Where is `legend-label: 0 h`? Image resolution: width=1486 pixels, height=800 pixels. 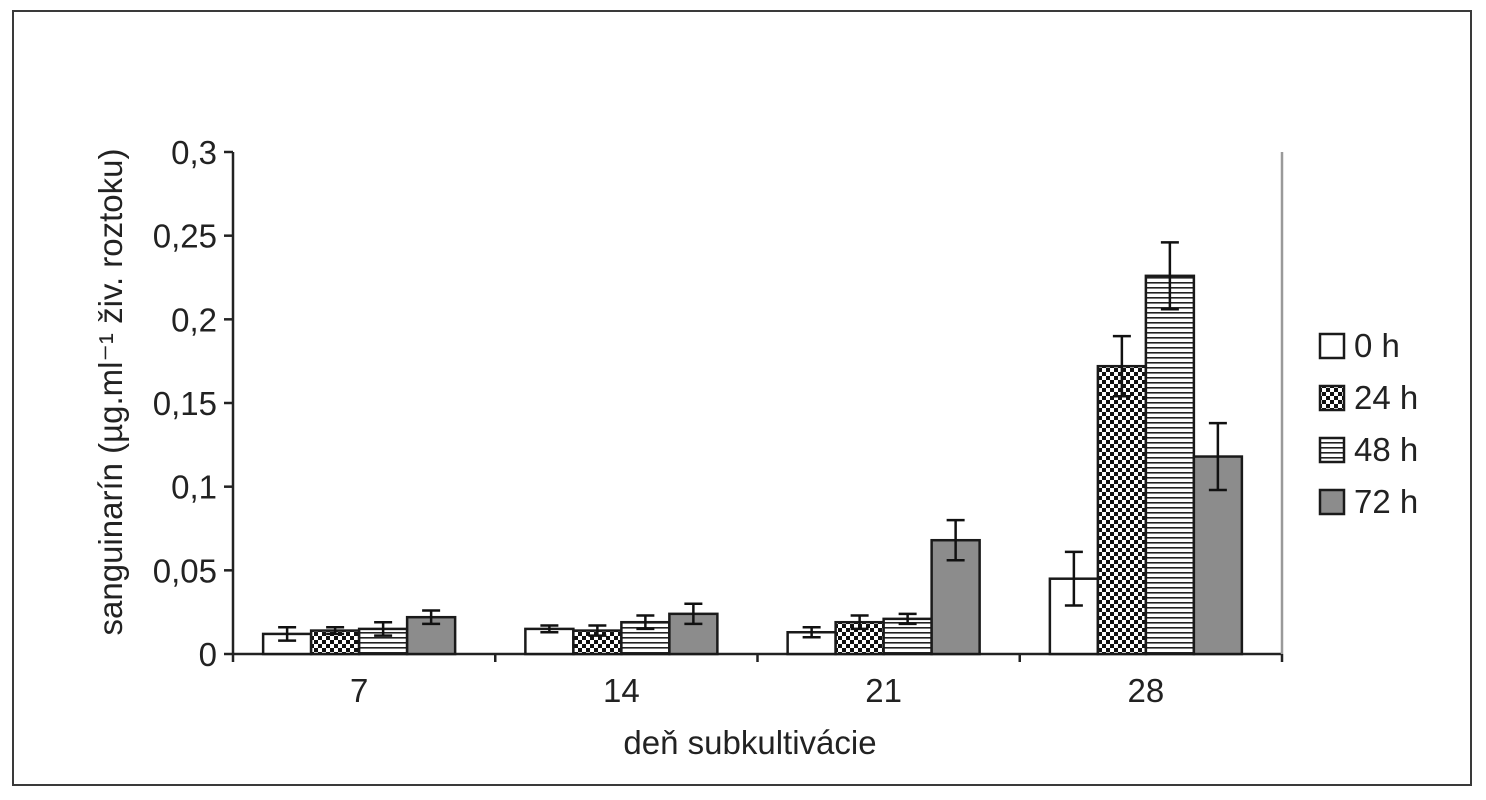 legend-label: 0 h is located at coordinates (1377, 345).